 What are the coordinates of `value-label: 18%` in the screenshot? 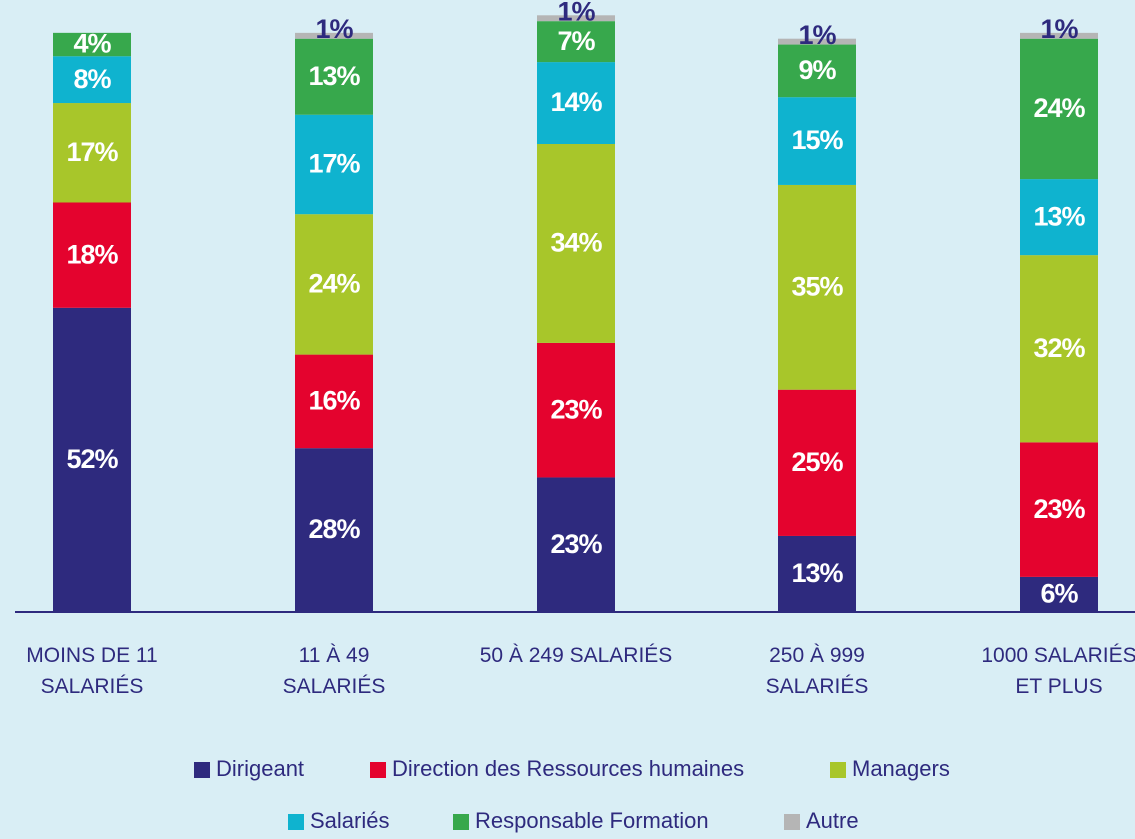 It's located at (92, 254).